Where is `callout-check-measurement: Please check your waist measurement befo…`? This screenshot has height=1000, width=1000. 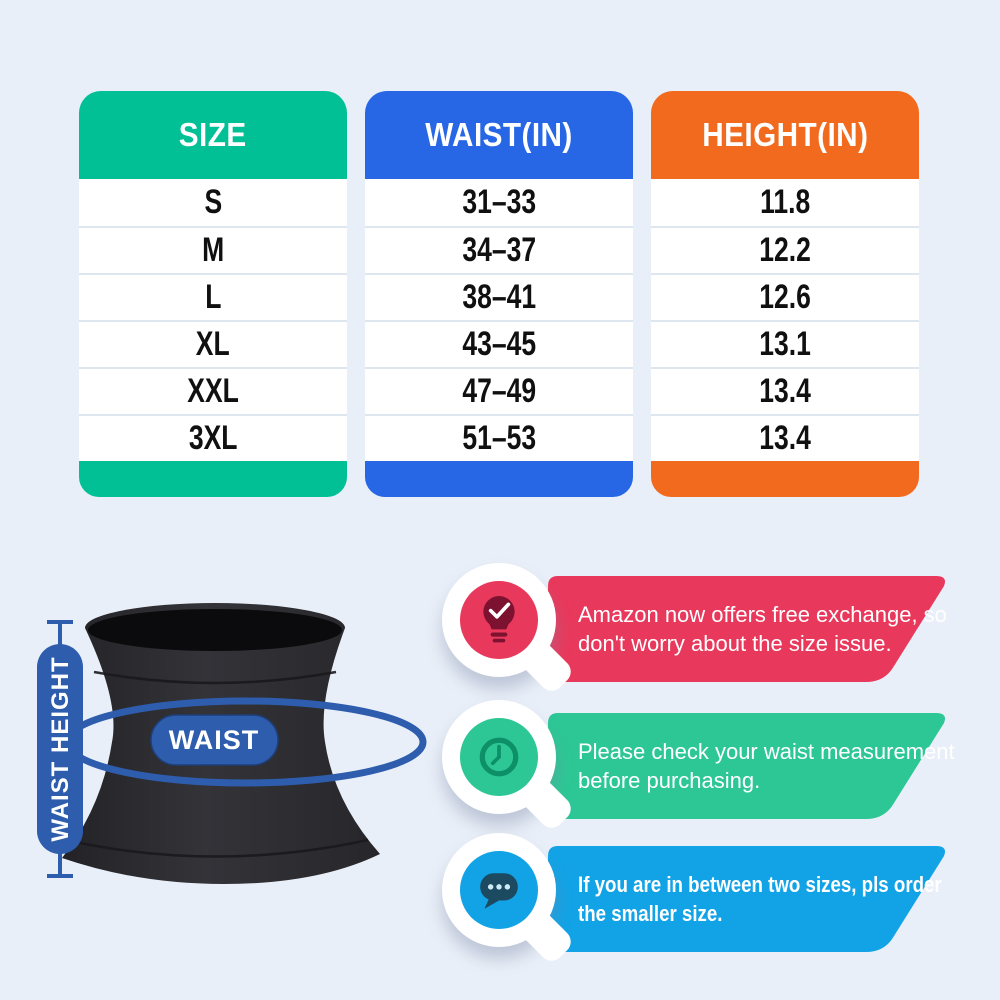 callout-check-measurement: Please check your waist measurement befo… is located at coordinates (702, 774).